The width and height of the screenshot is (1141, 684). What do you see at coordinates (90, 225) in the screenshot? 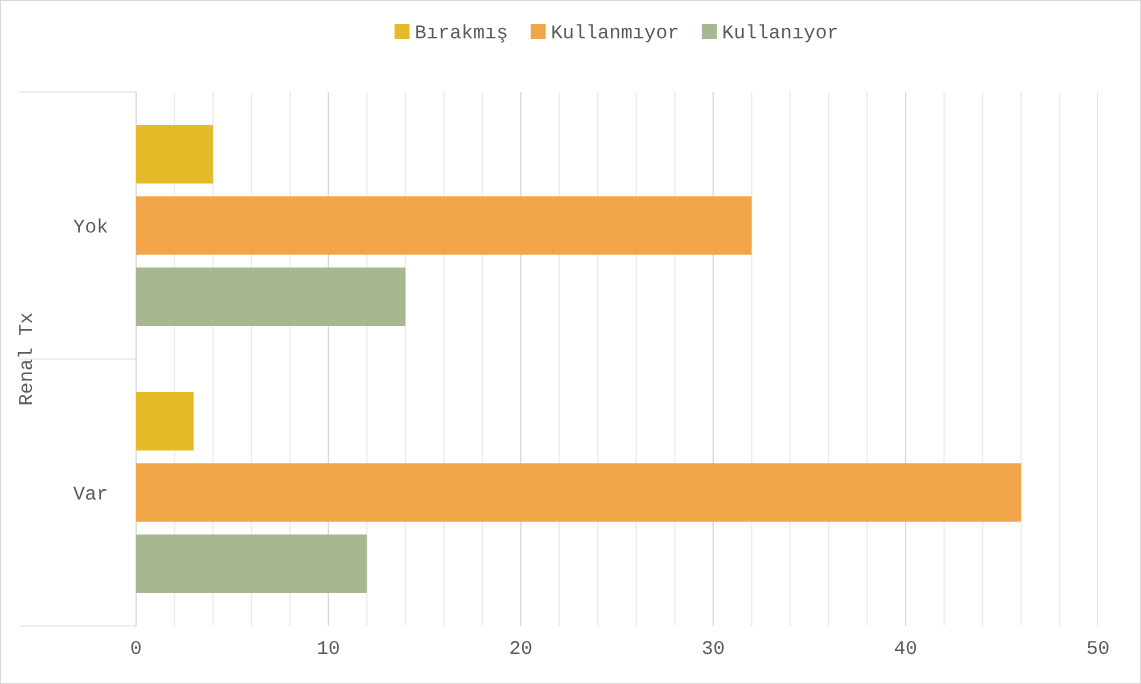
I see `y-tick-label: Yok` at bounding box center [90, 225].